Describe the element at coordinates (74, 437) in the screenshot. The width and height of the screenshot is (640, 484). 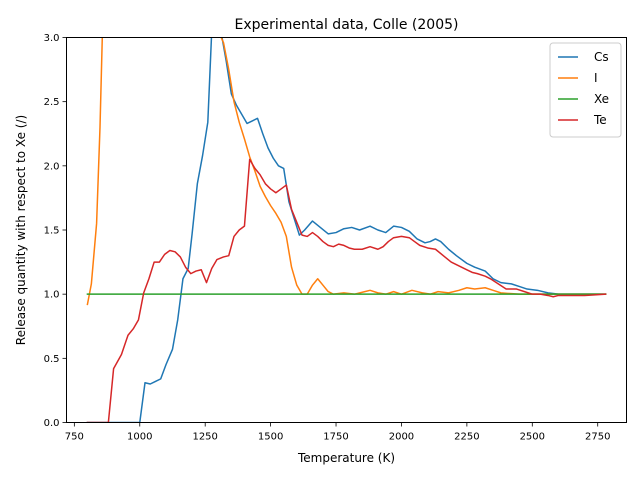
I see `x-tick-label: 750` at that location.